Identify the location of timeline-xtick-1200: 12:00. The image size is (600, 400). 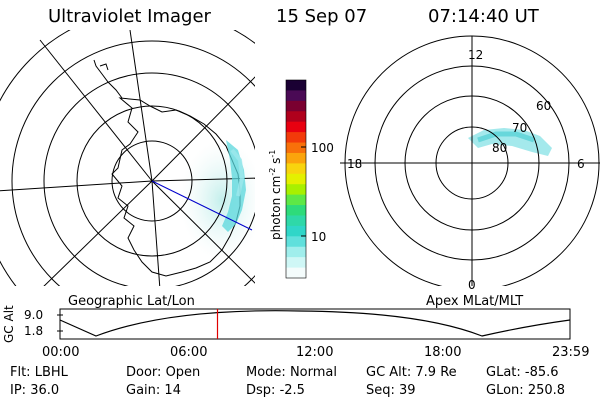
(315, 352).